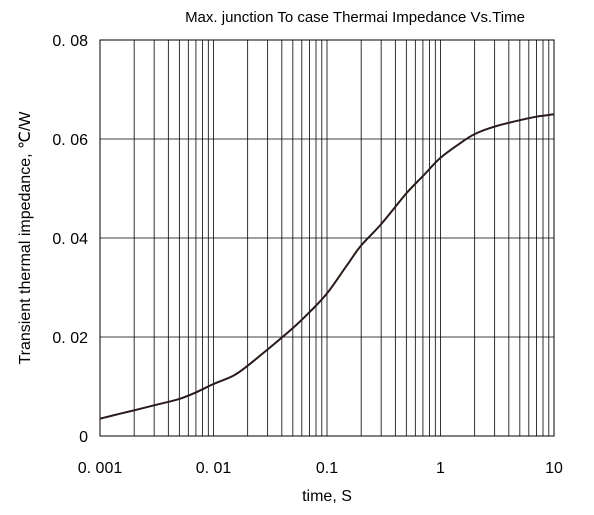 This screenshot has width=594, height=515. What do you see at coordinates (83, 437) in the screenshot?
I see `y-tick-label: 0` at bounding box center [83, 437].